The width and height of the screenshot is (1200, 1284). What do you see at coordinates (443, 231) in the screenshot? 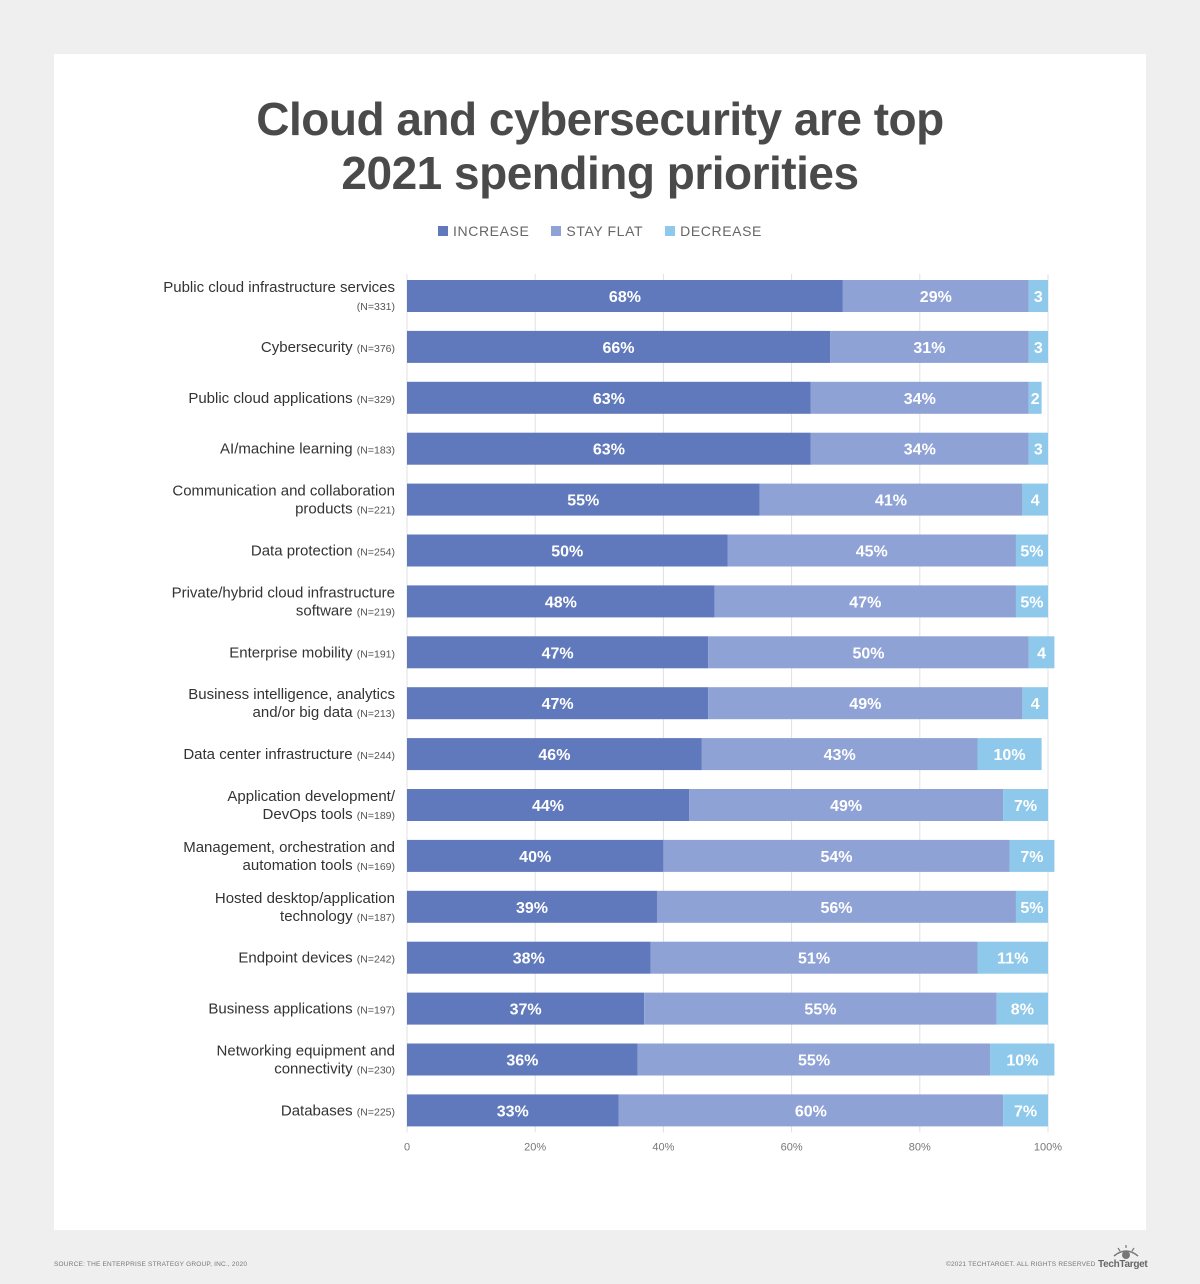
I see `legend-swatch-increase` at bounding box center [443, 231].